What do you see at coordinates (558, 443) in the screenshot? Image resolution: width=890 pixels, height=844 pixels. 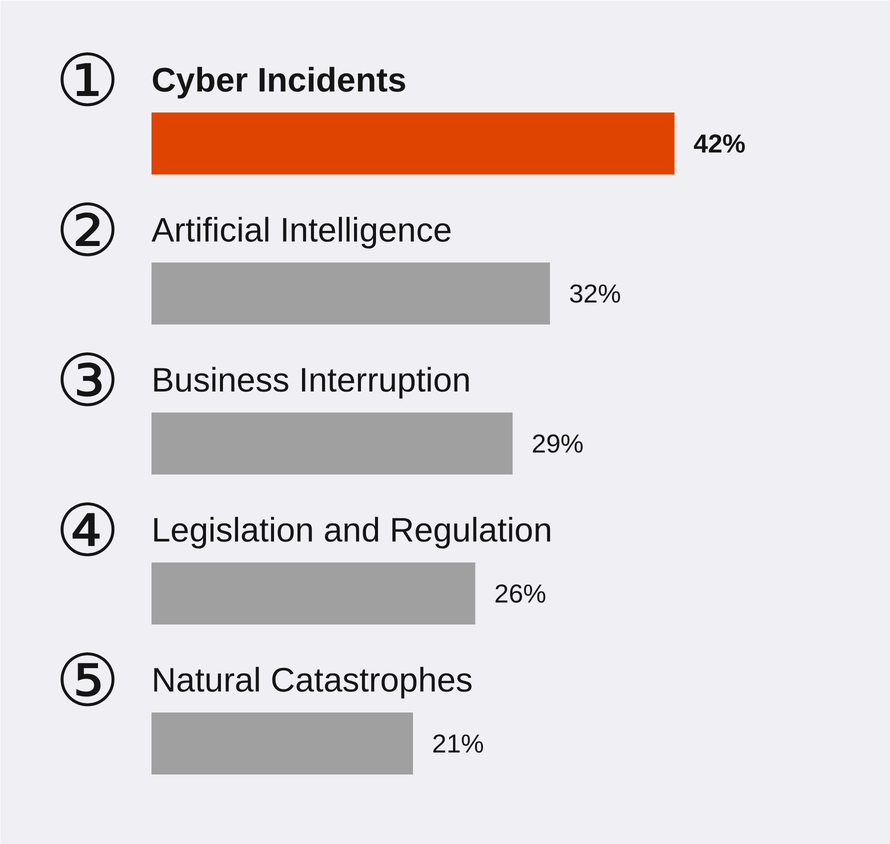 I see `data-label: 29%` at bounding box center [558, 443].